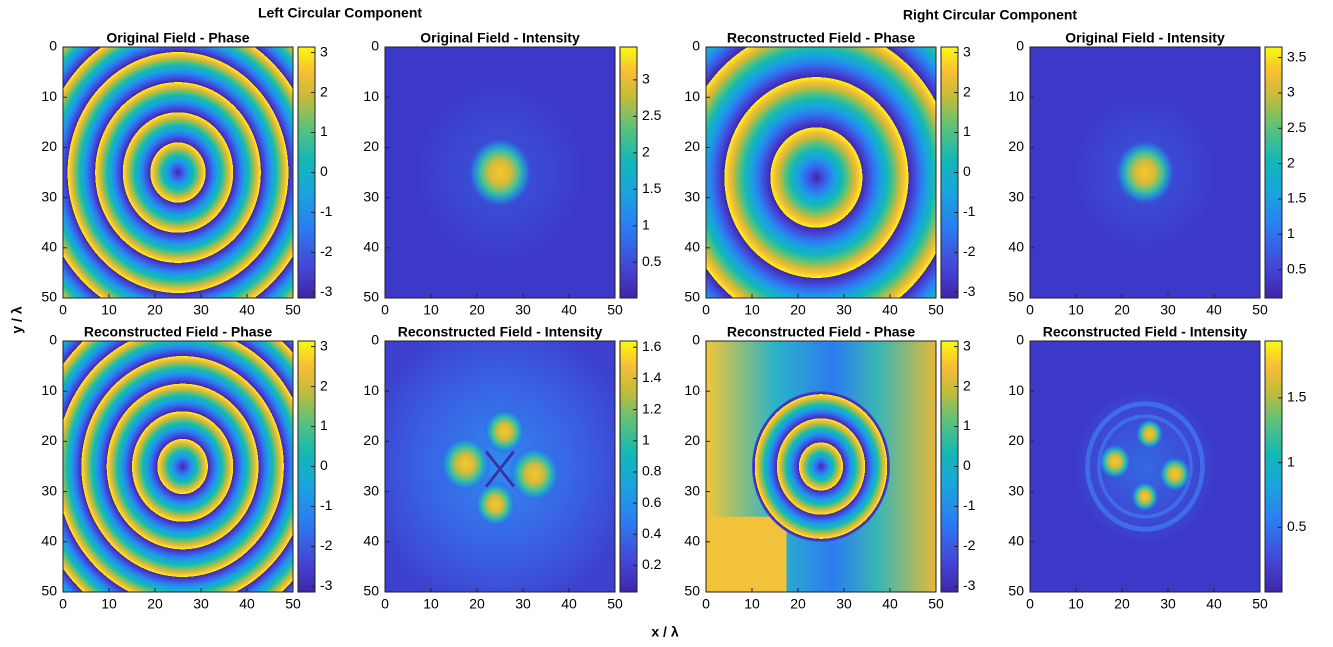 The width and height of the screenshot is (1333, 647). What do you see at coordinates (969, 211) in the screenshot?
I see `colorbar-tick-label: -1` at bounding box center [969, 211].